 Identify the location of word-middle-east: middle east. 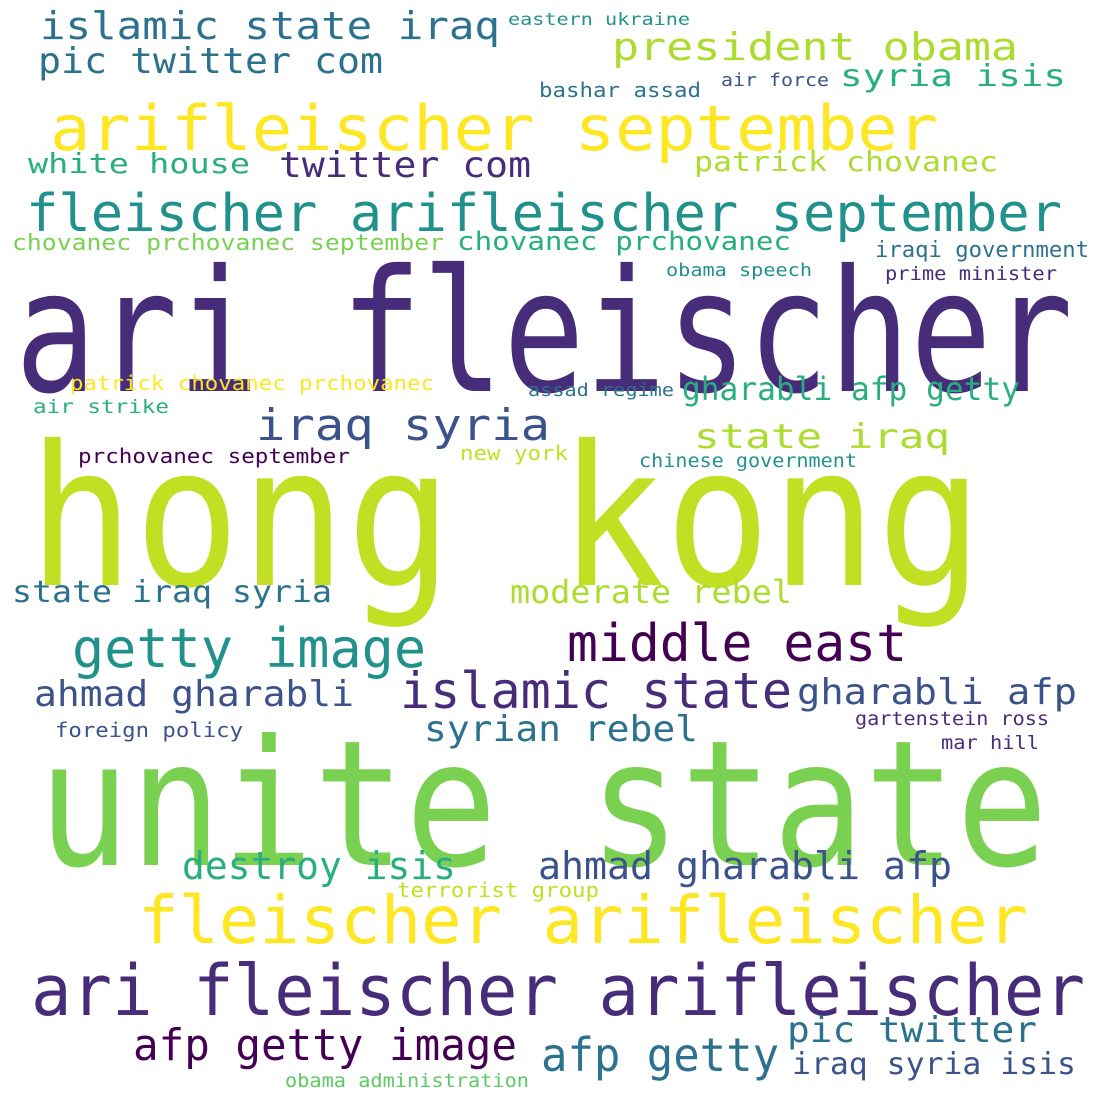
(737, 644).